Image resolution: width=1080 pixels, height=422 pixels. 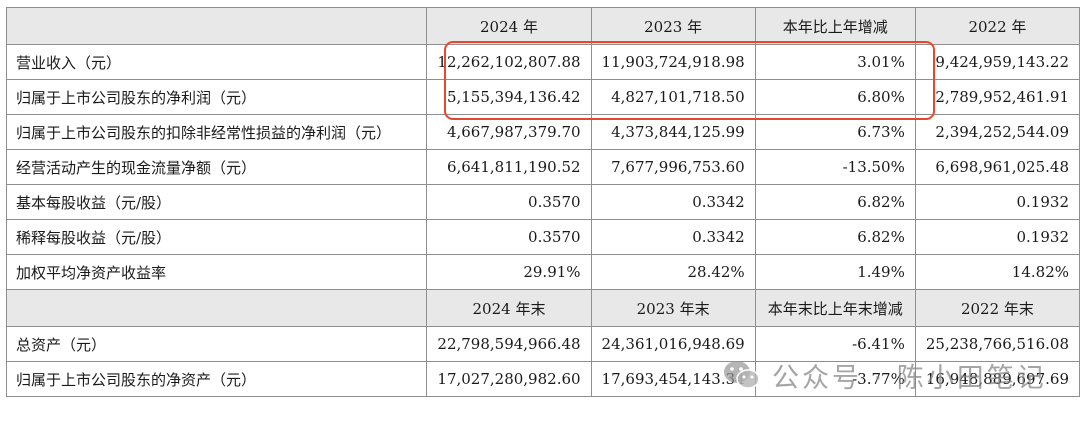 I want to click on header-cell-2024: 2024 年, so click(x=509, y=26).